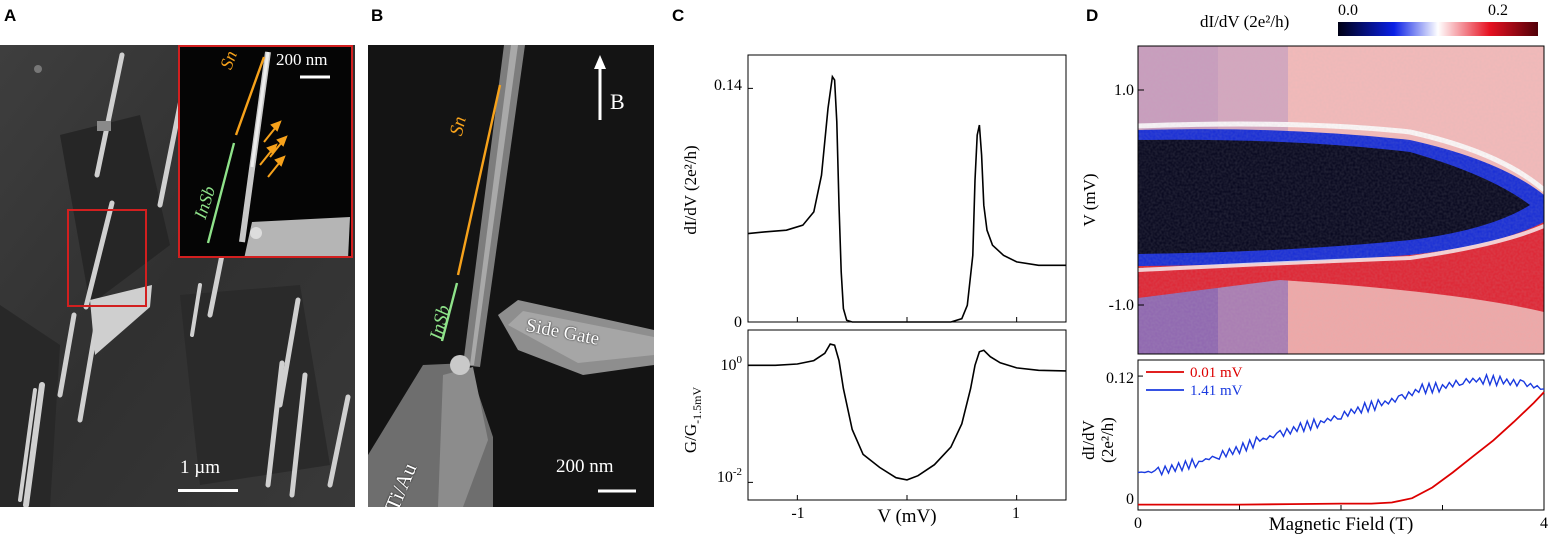  What do you see at coordinates (1120, 378) in the screenshot?
I see `d-line-ytick-0: 0.12` at bounding box center [1120, 378].